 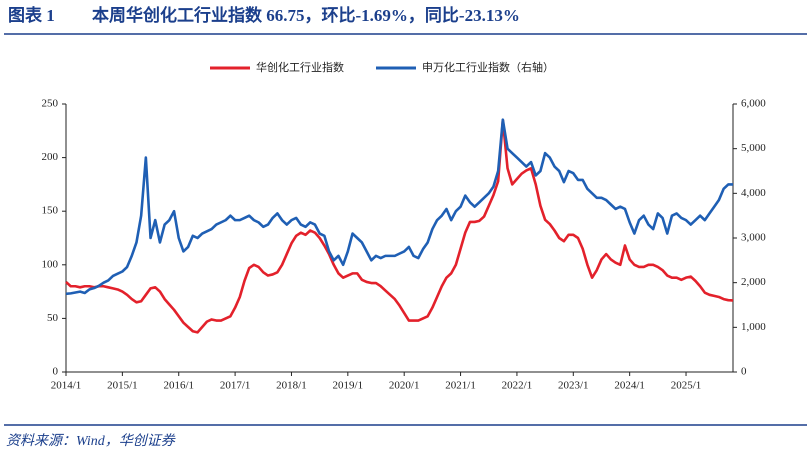 What do you see at coordinates (306, 15) in the screenshot?
I see `chart-title: 本周华创化工行业指数 66.75，环比-1.69%，同比-23.13%` at bounding box center [306, 15].